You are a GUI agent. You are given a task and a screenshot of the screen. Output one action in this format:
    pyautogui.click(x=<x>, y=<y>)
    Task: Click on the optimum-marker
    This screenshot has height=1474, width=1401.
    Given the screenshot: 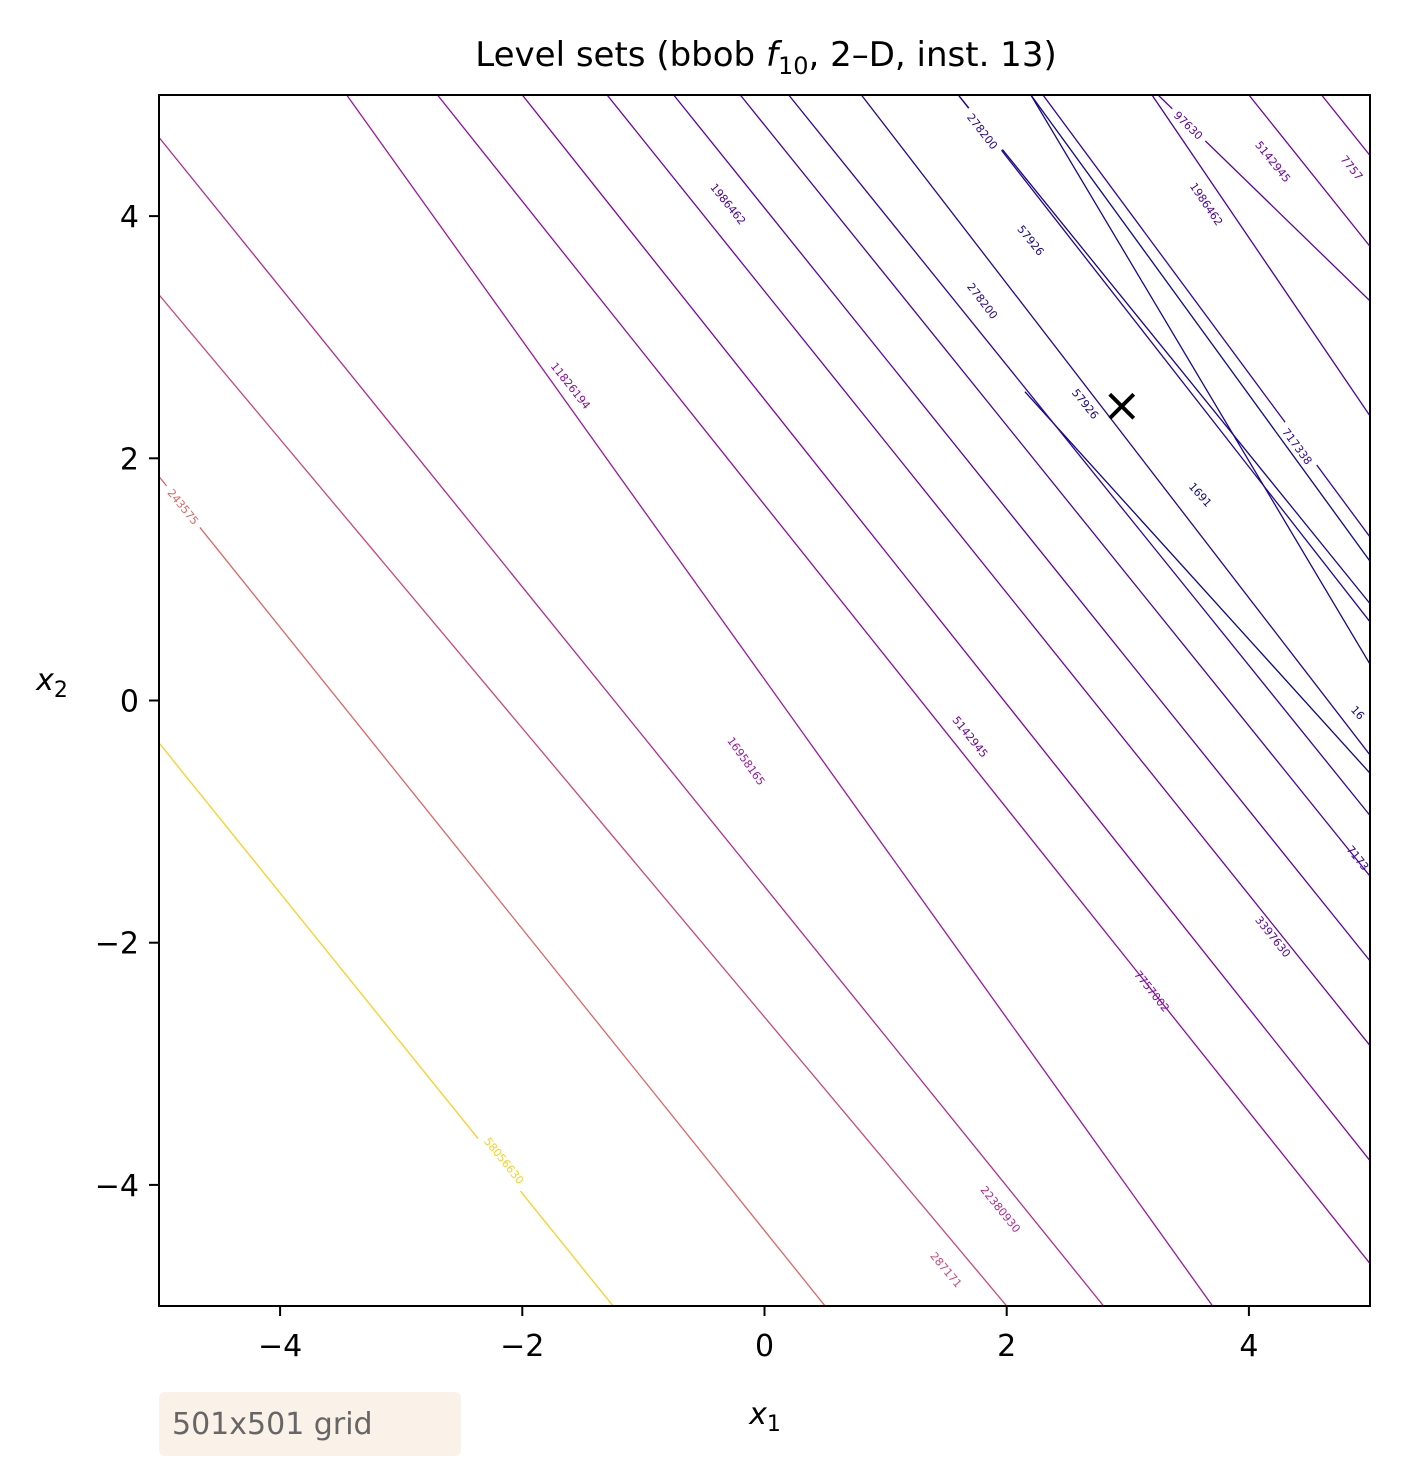 What is the action you would take?
    pyautogui.click(x=1122, y=406)
    